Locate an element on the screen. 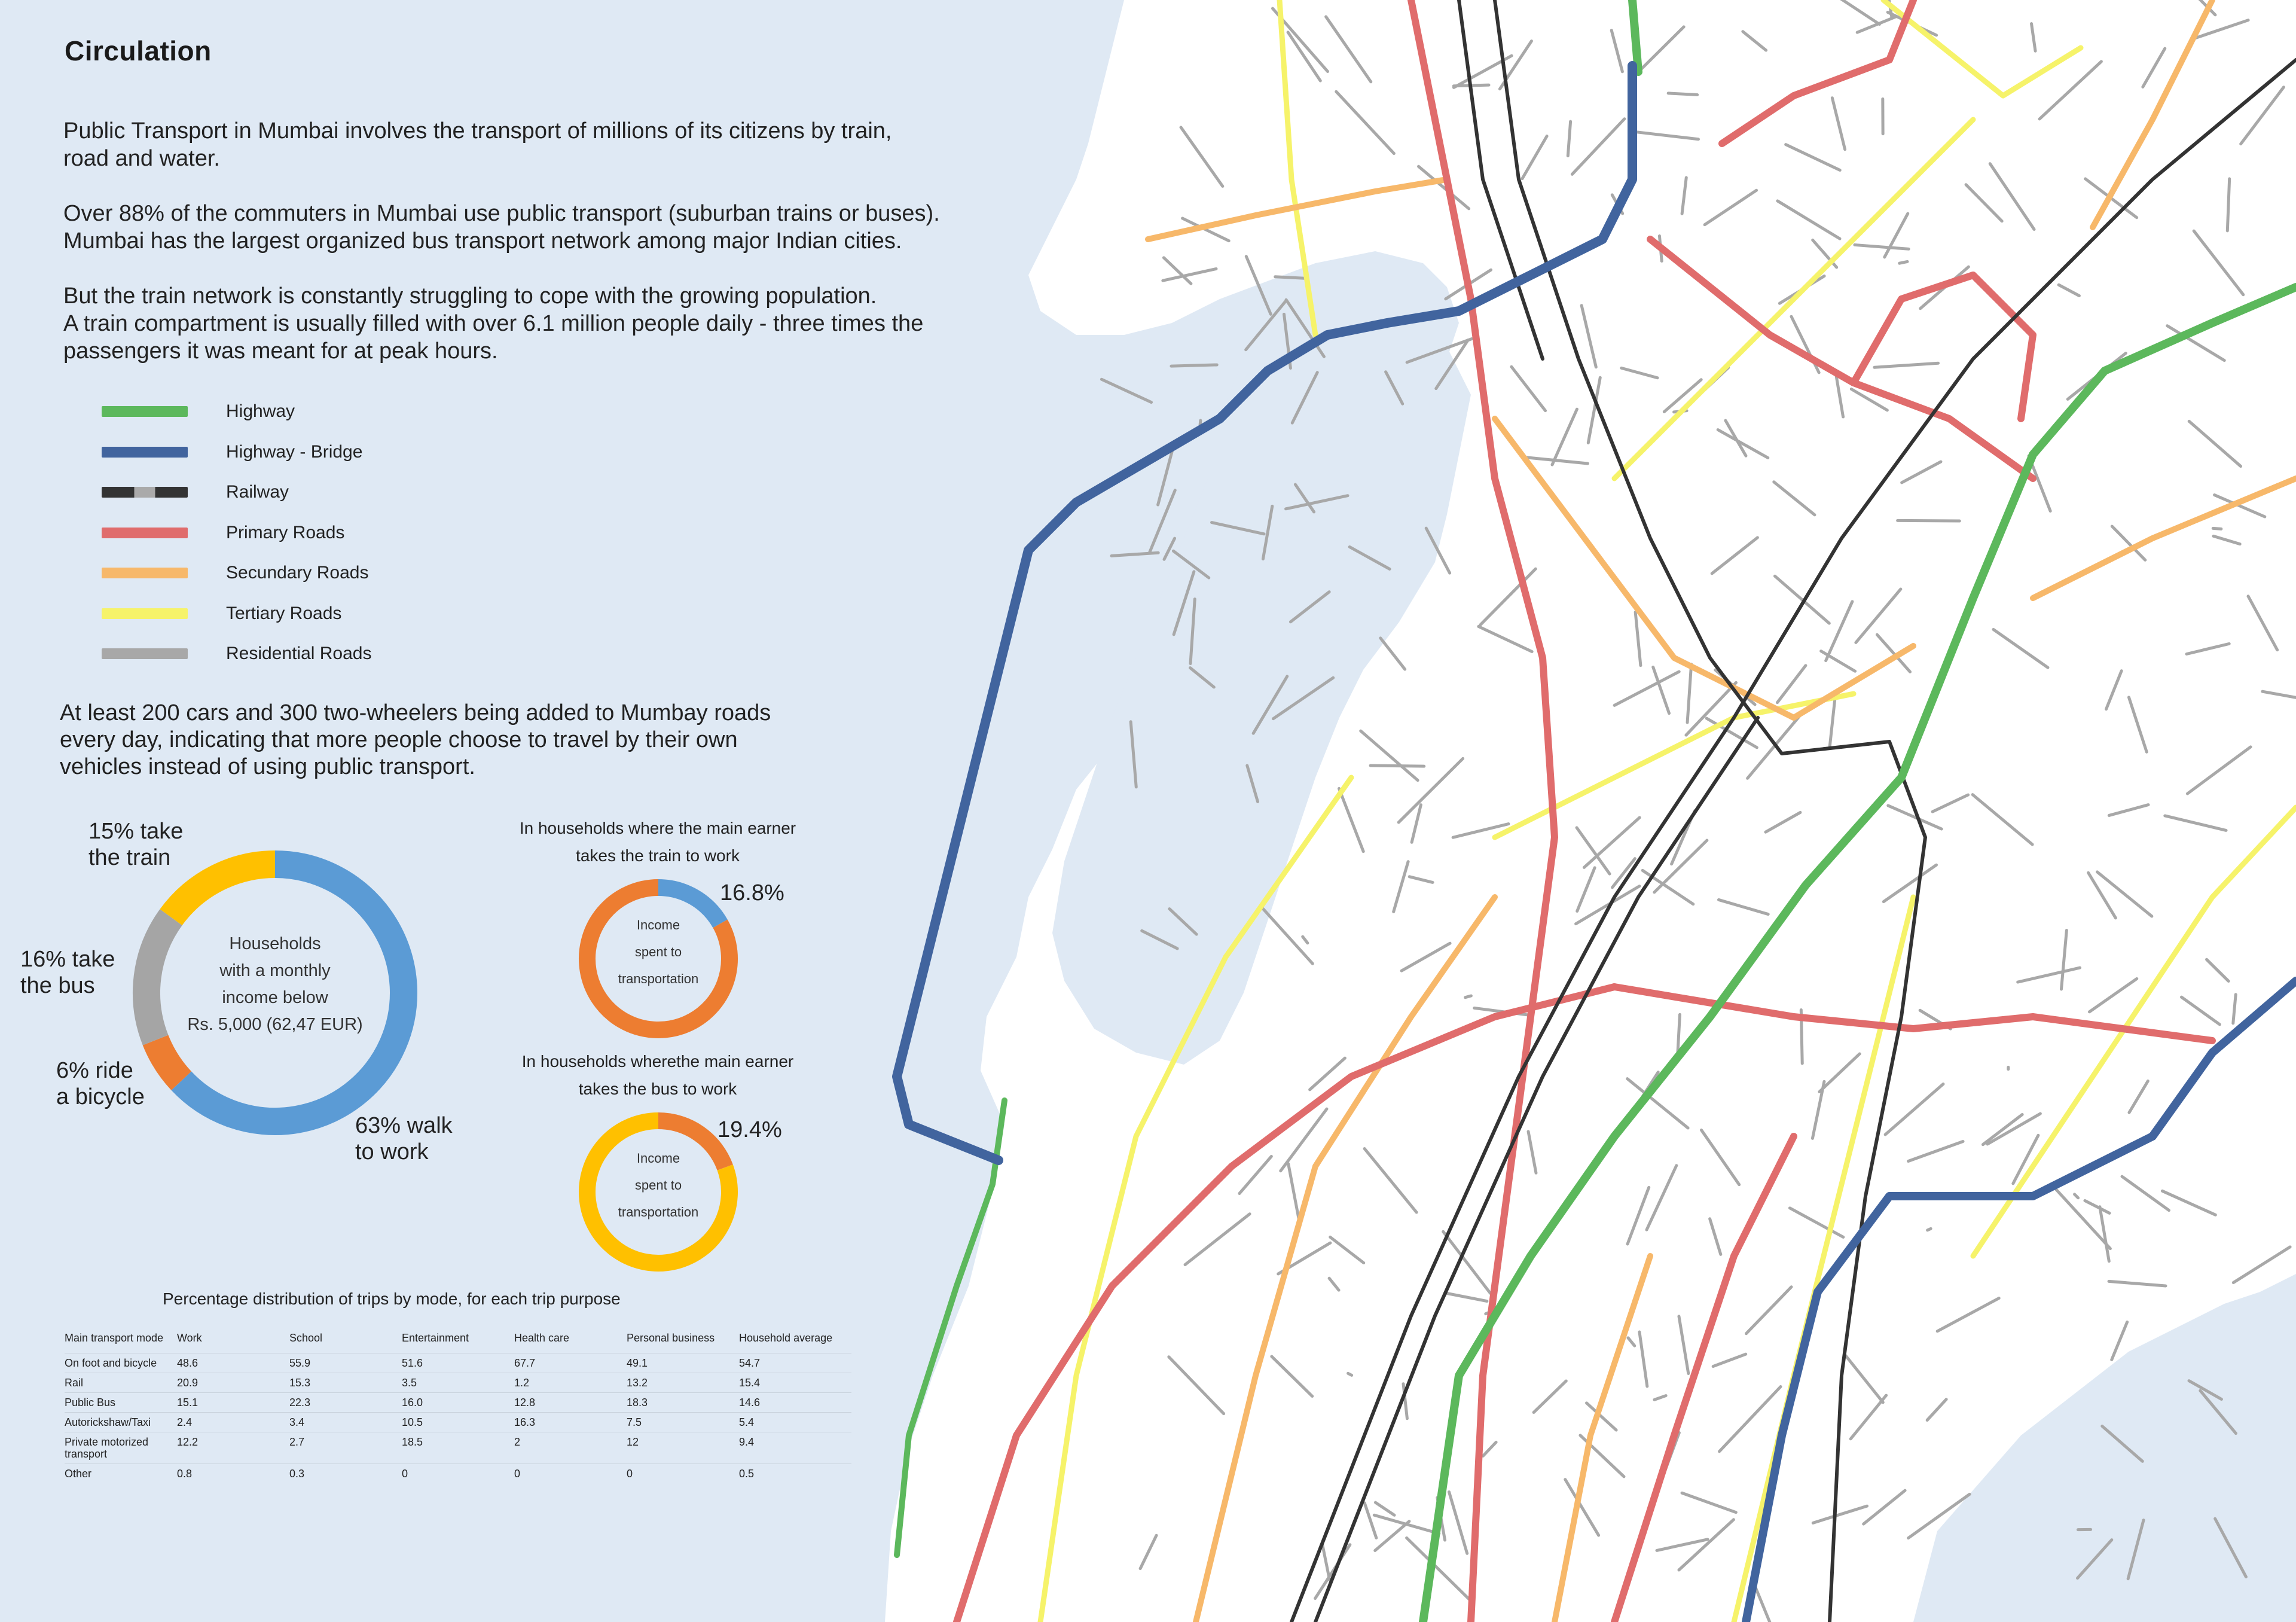 This screenshot has height=1622, width=2296. table-cell: 13.2 is located at coordinates (683, 1383).